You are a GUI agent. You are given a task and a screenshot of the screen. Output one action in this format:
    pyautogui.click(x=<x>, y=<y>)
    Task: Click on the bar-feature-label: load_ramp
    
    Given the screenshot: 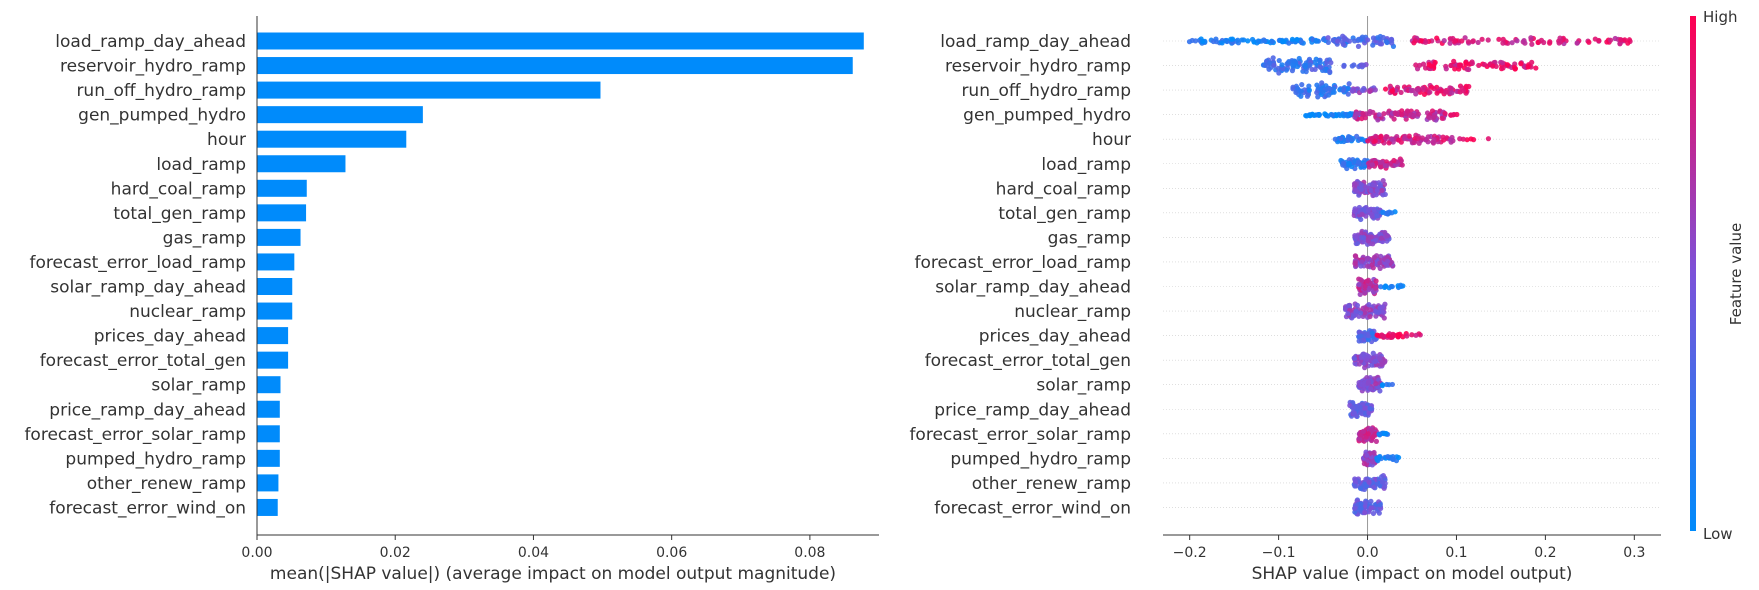 What is the action you would take?
    pyautogui.click(x=201, y=165)
    